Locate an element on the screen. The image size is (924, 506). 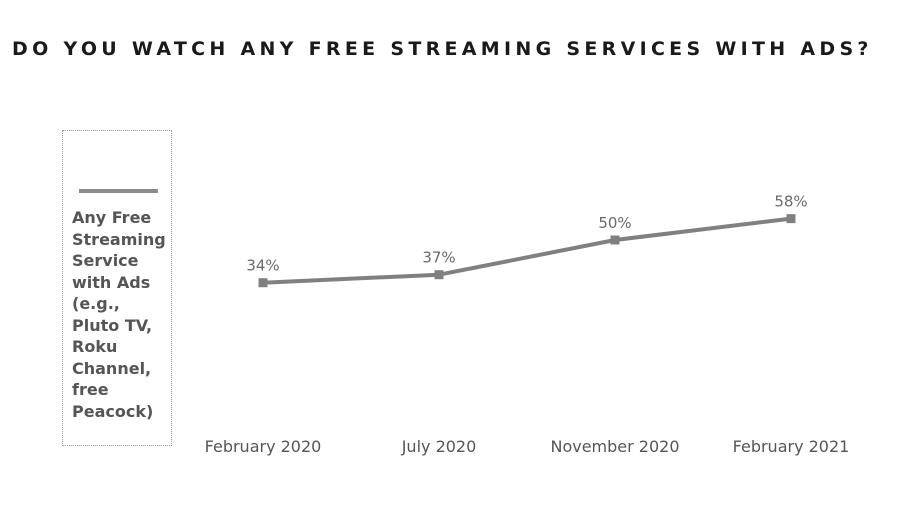
legend-swatch-line is located at coordinates (118, 191).